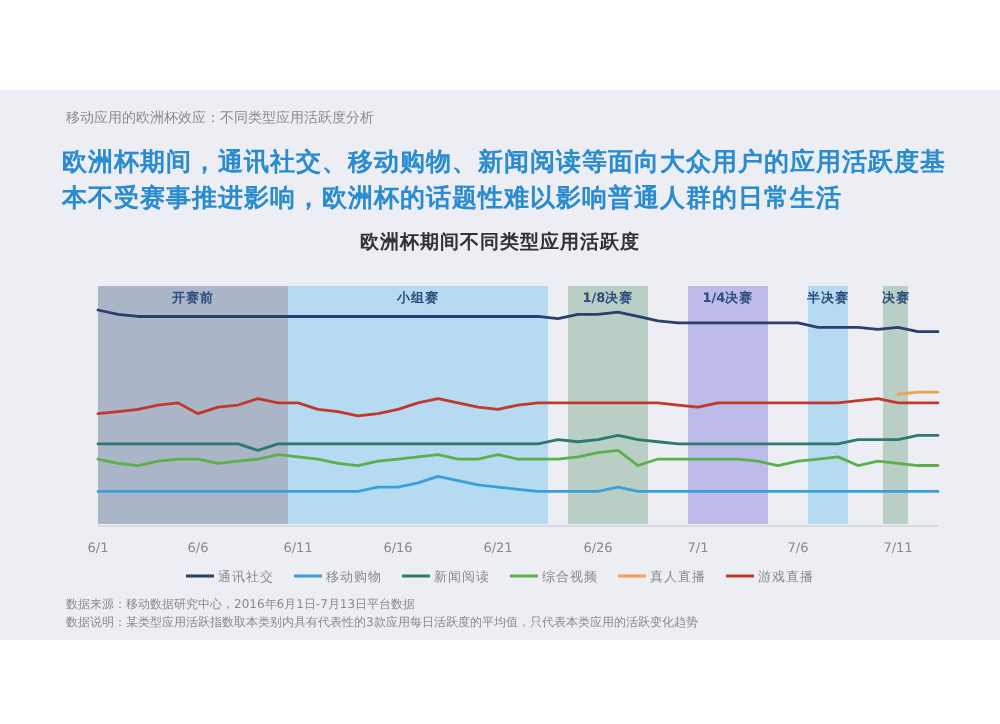 The image size is (1000, 724). What do you see at coordinates (505, 180) in the screenshot?
I see `chart-subtitle: 欧洲杯期间，通讯社交、移动购物、新闻阅读等面向大众用户的应用活跃度基本不受赛事推进影响，欧洲杯的话题性难以影响普通人群的日常生活` at bounding box center [505, 180].